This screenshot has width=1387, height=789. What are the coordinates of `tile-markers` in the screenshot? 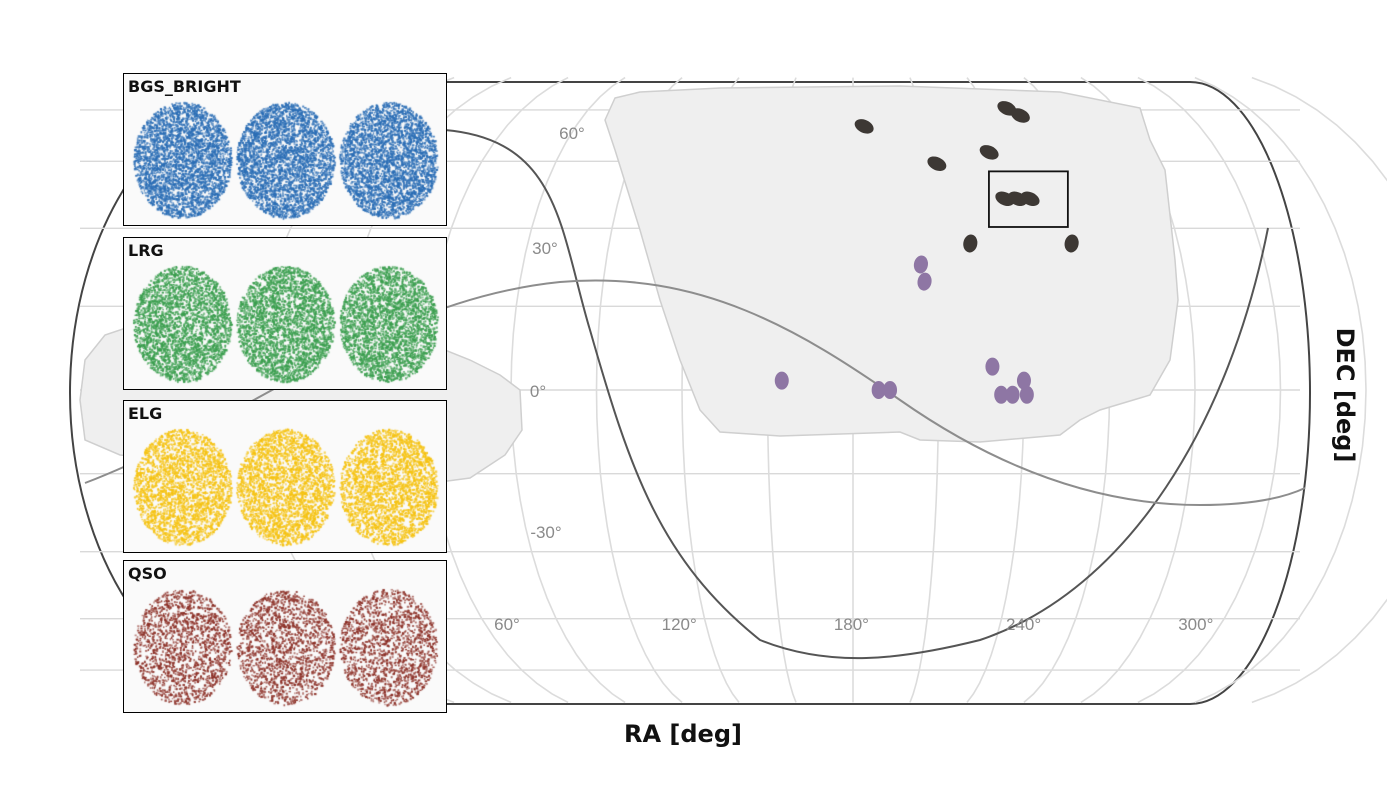 It's located at (926, 252).